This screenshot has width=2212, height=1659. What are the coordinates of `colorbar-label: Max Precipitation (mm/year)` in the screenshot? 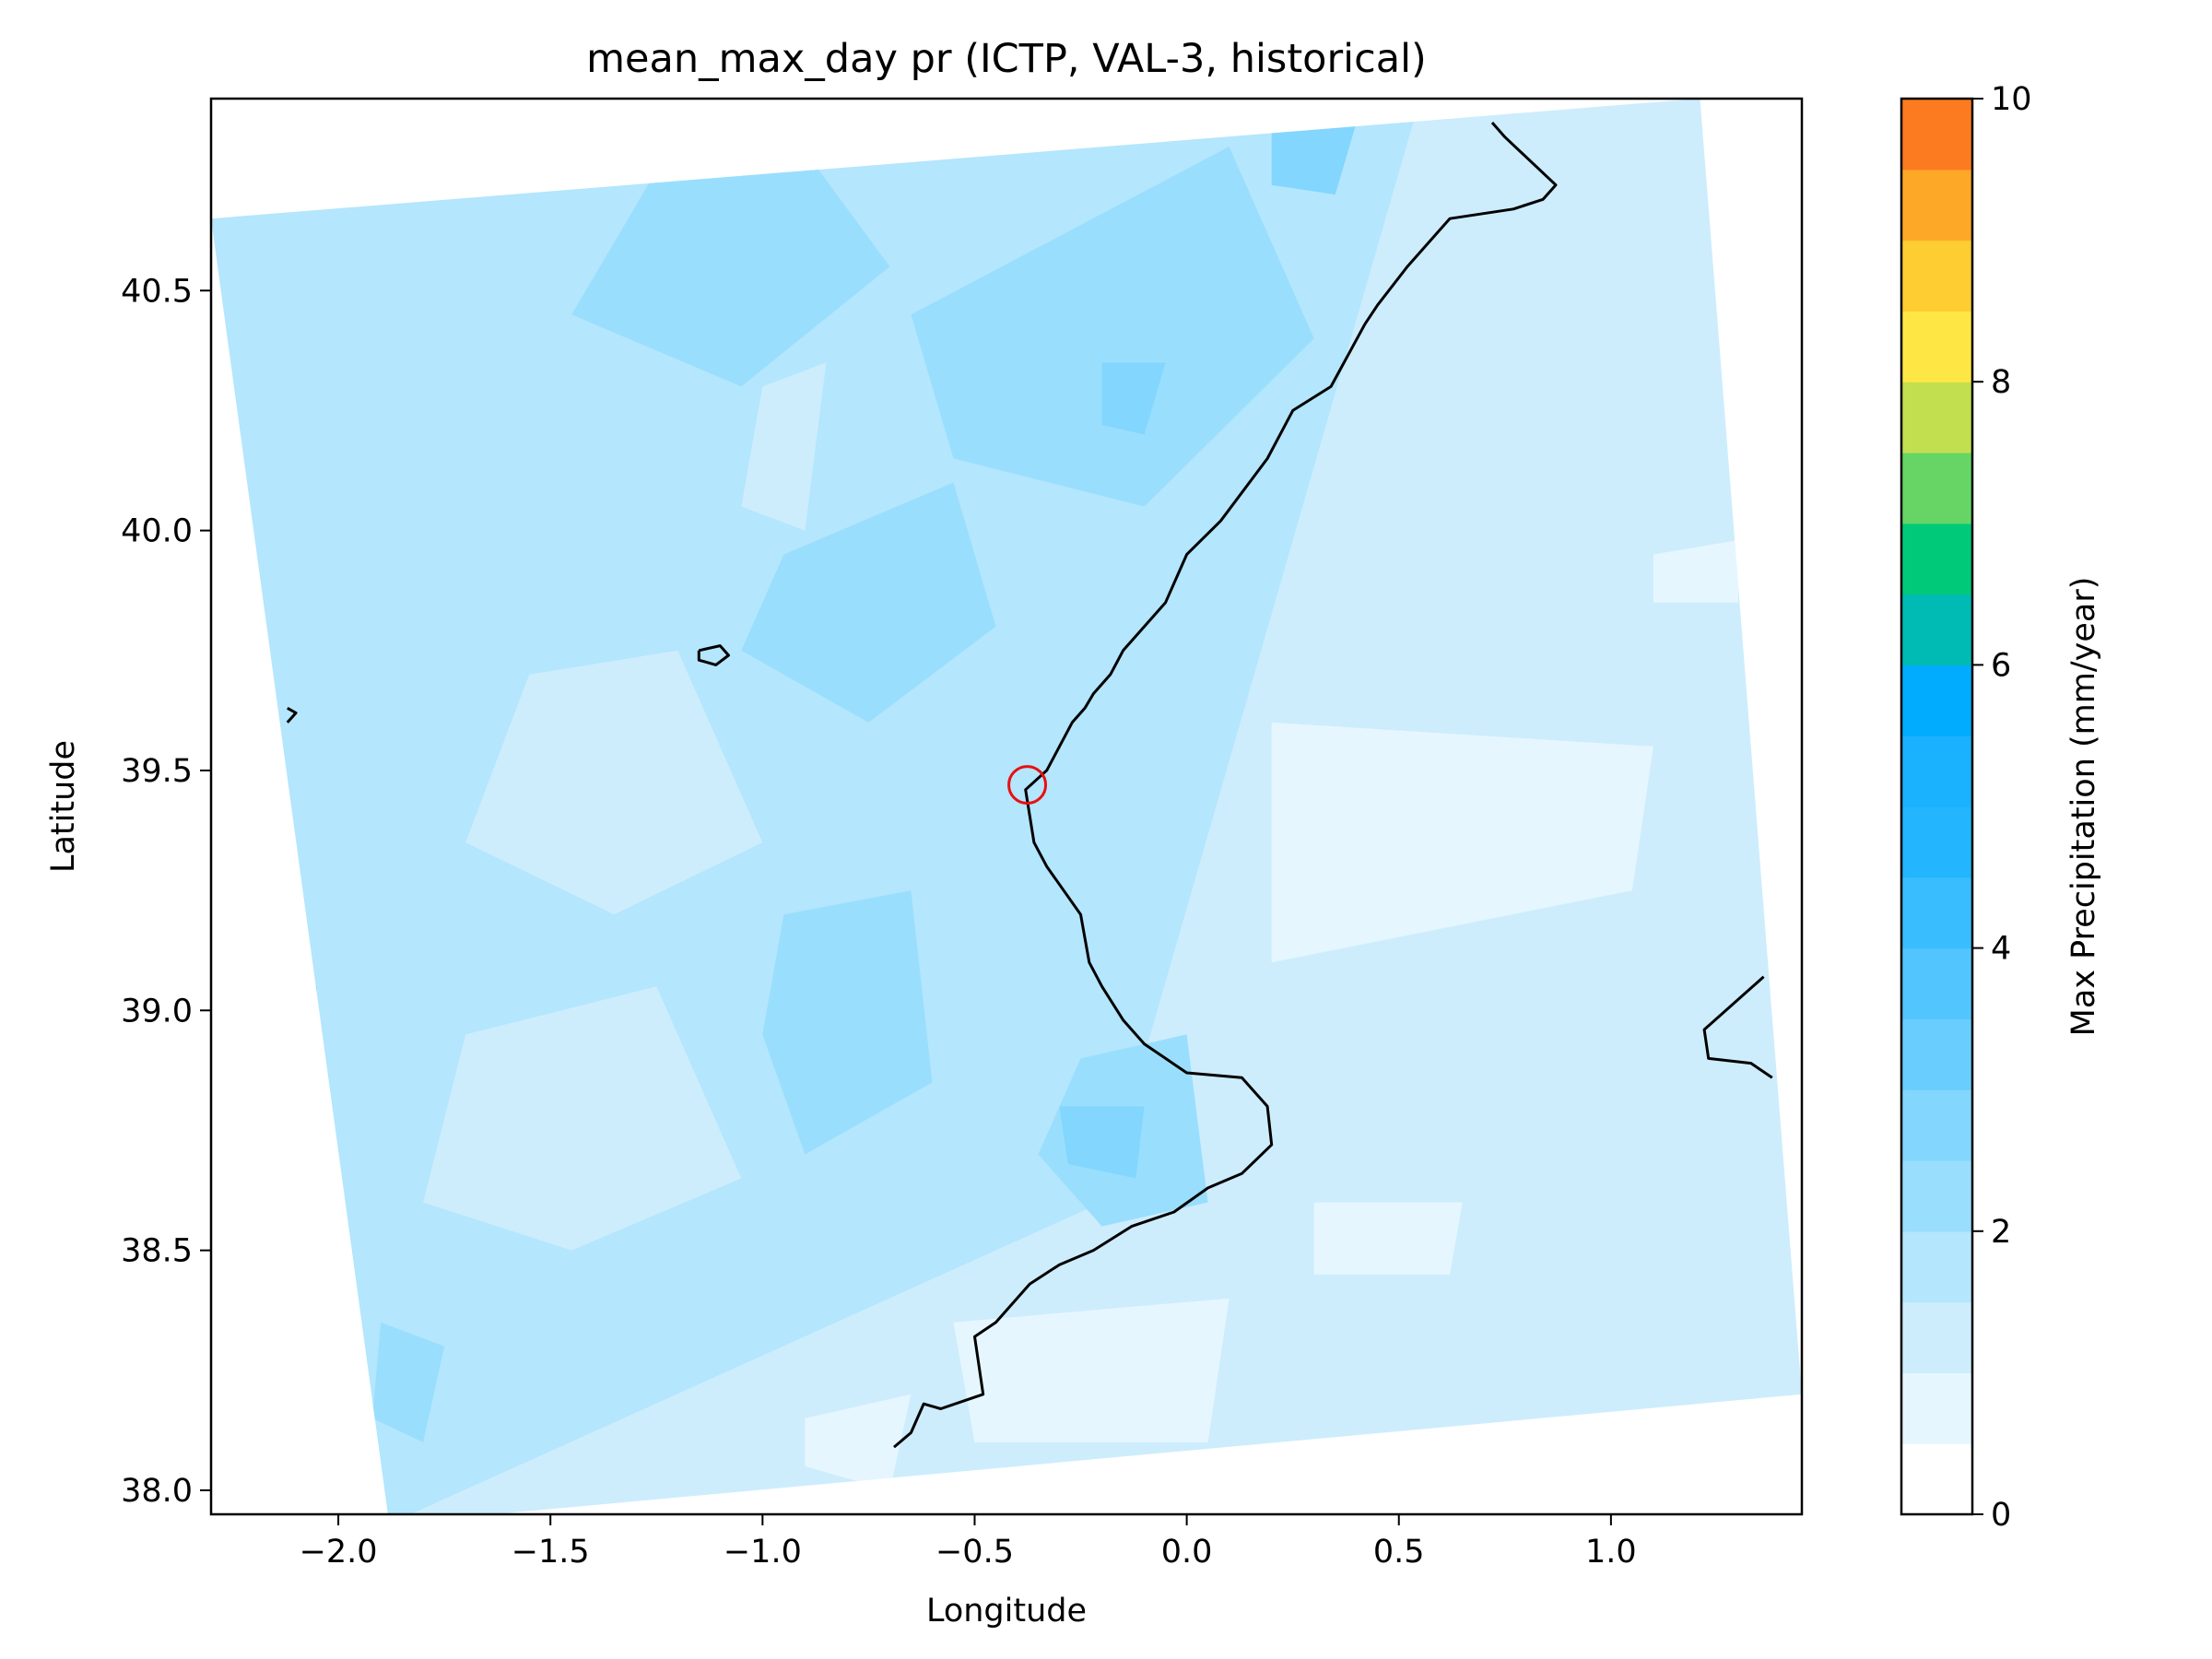 It's located at (2083, 807).